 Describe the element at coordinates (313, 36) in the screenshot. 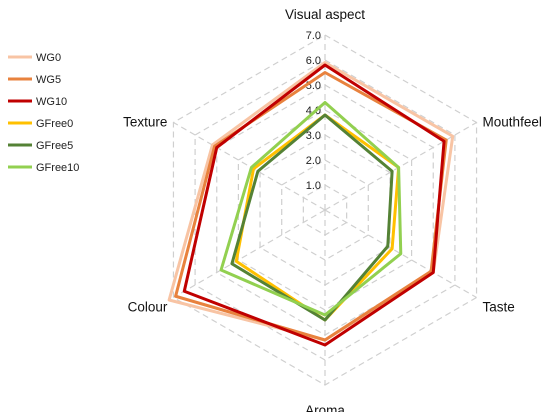

I see `tick-label: 7.0` at that location.